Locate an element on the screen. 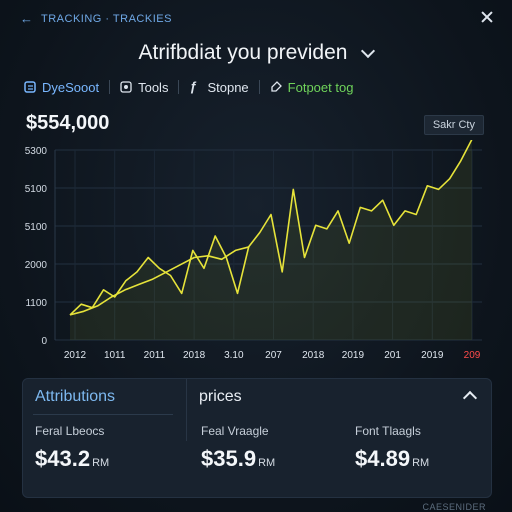  document-icon is located at coordinates (30, 87).